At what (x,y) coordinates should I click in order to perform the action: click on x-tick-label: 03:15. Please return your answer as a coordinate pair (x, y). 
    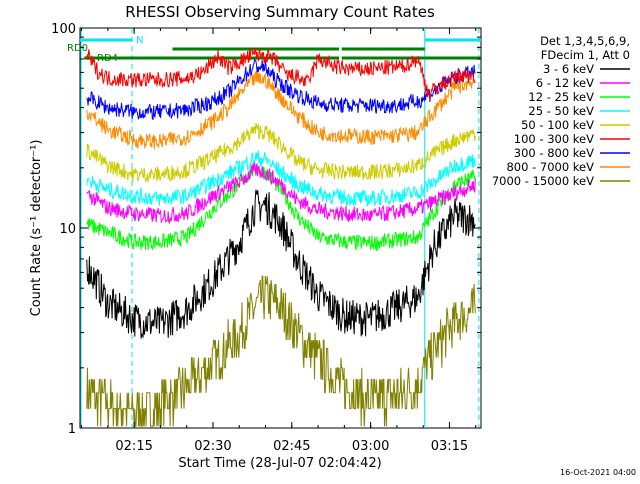
    Looking at the image, I should click on (449, 446).